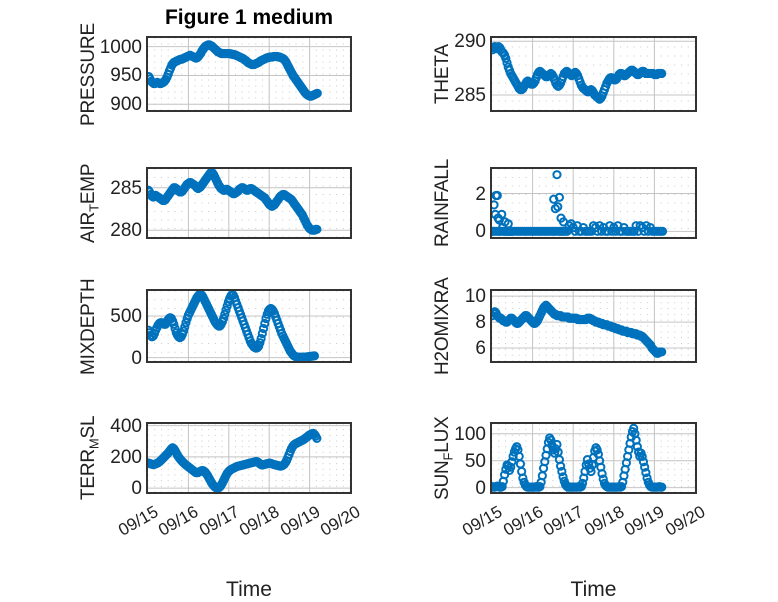 This screenshot has width=778, height=602. Describe the element at coordinates (126, 316) in the screenshot. I see `y-tick-label: 500` at that location.